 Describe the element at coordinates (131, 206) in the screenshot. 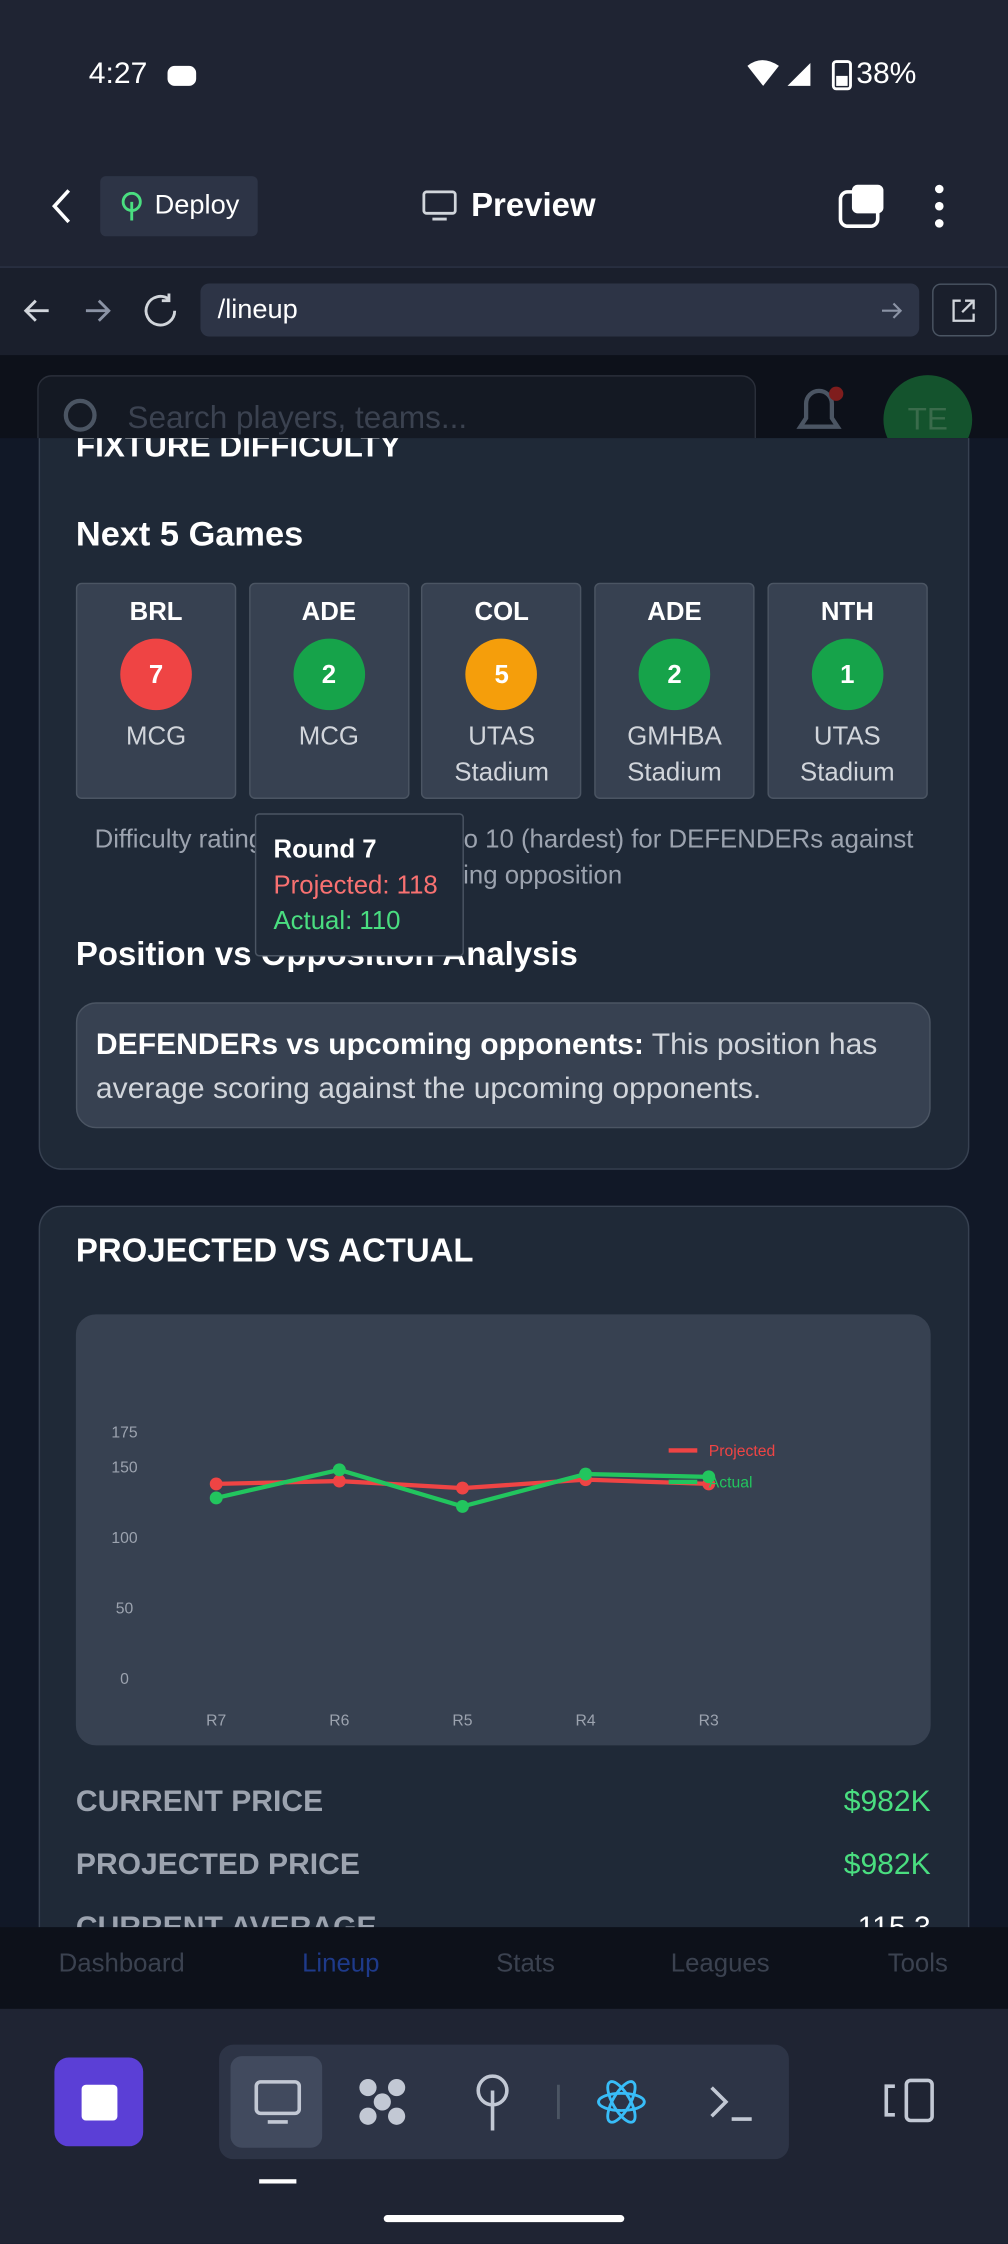

I see `deploy-icon` at that location.